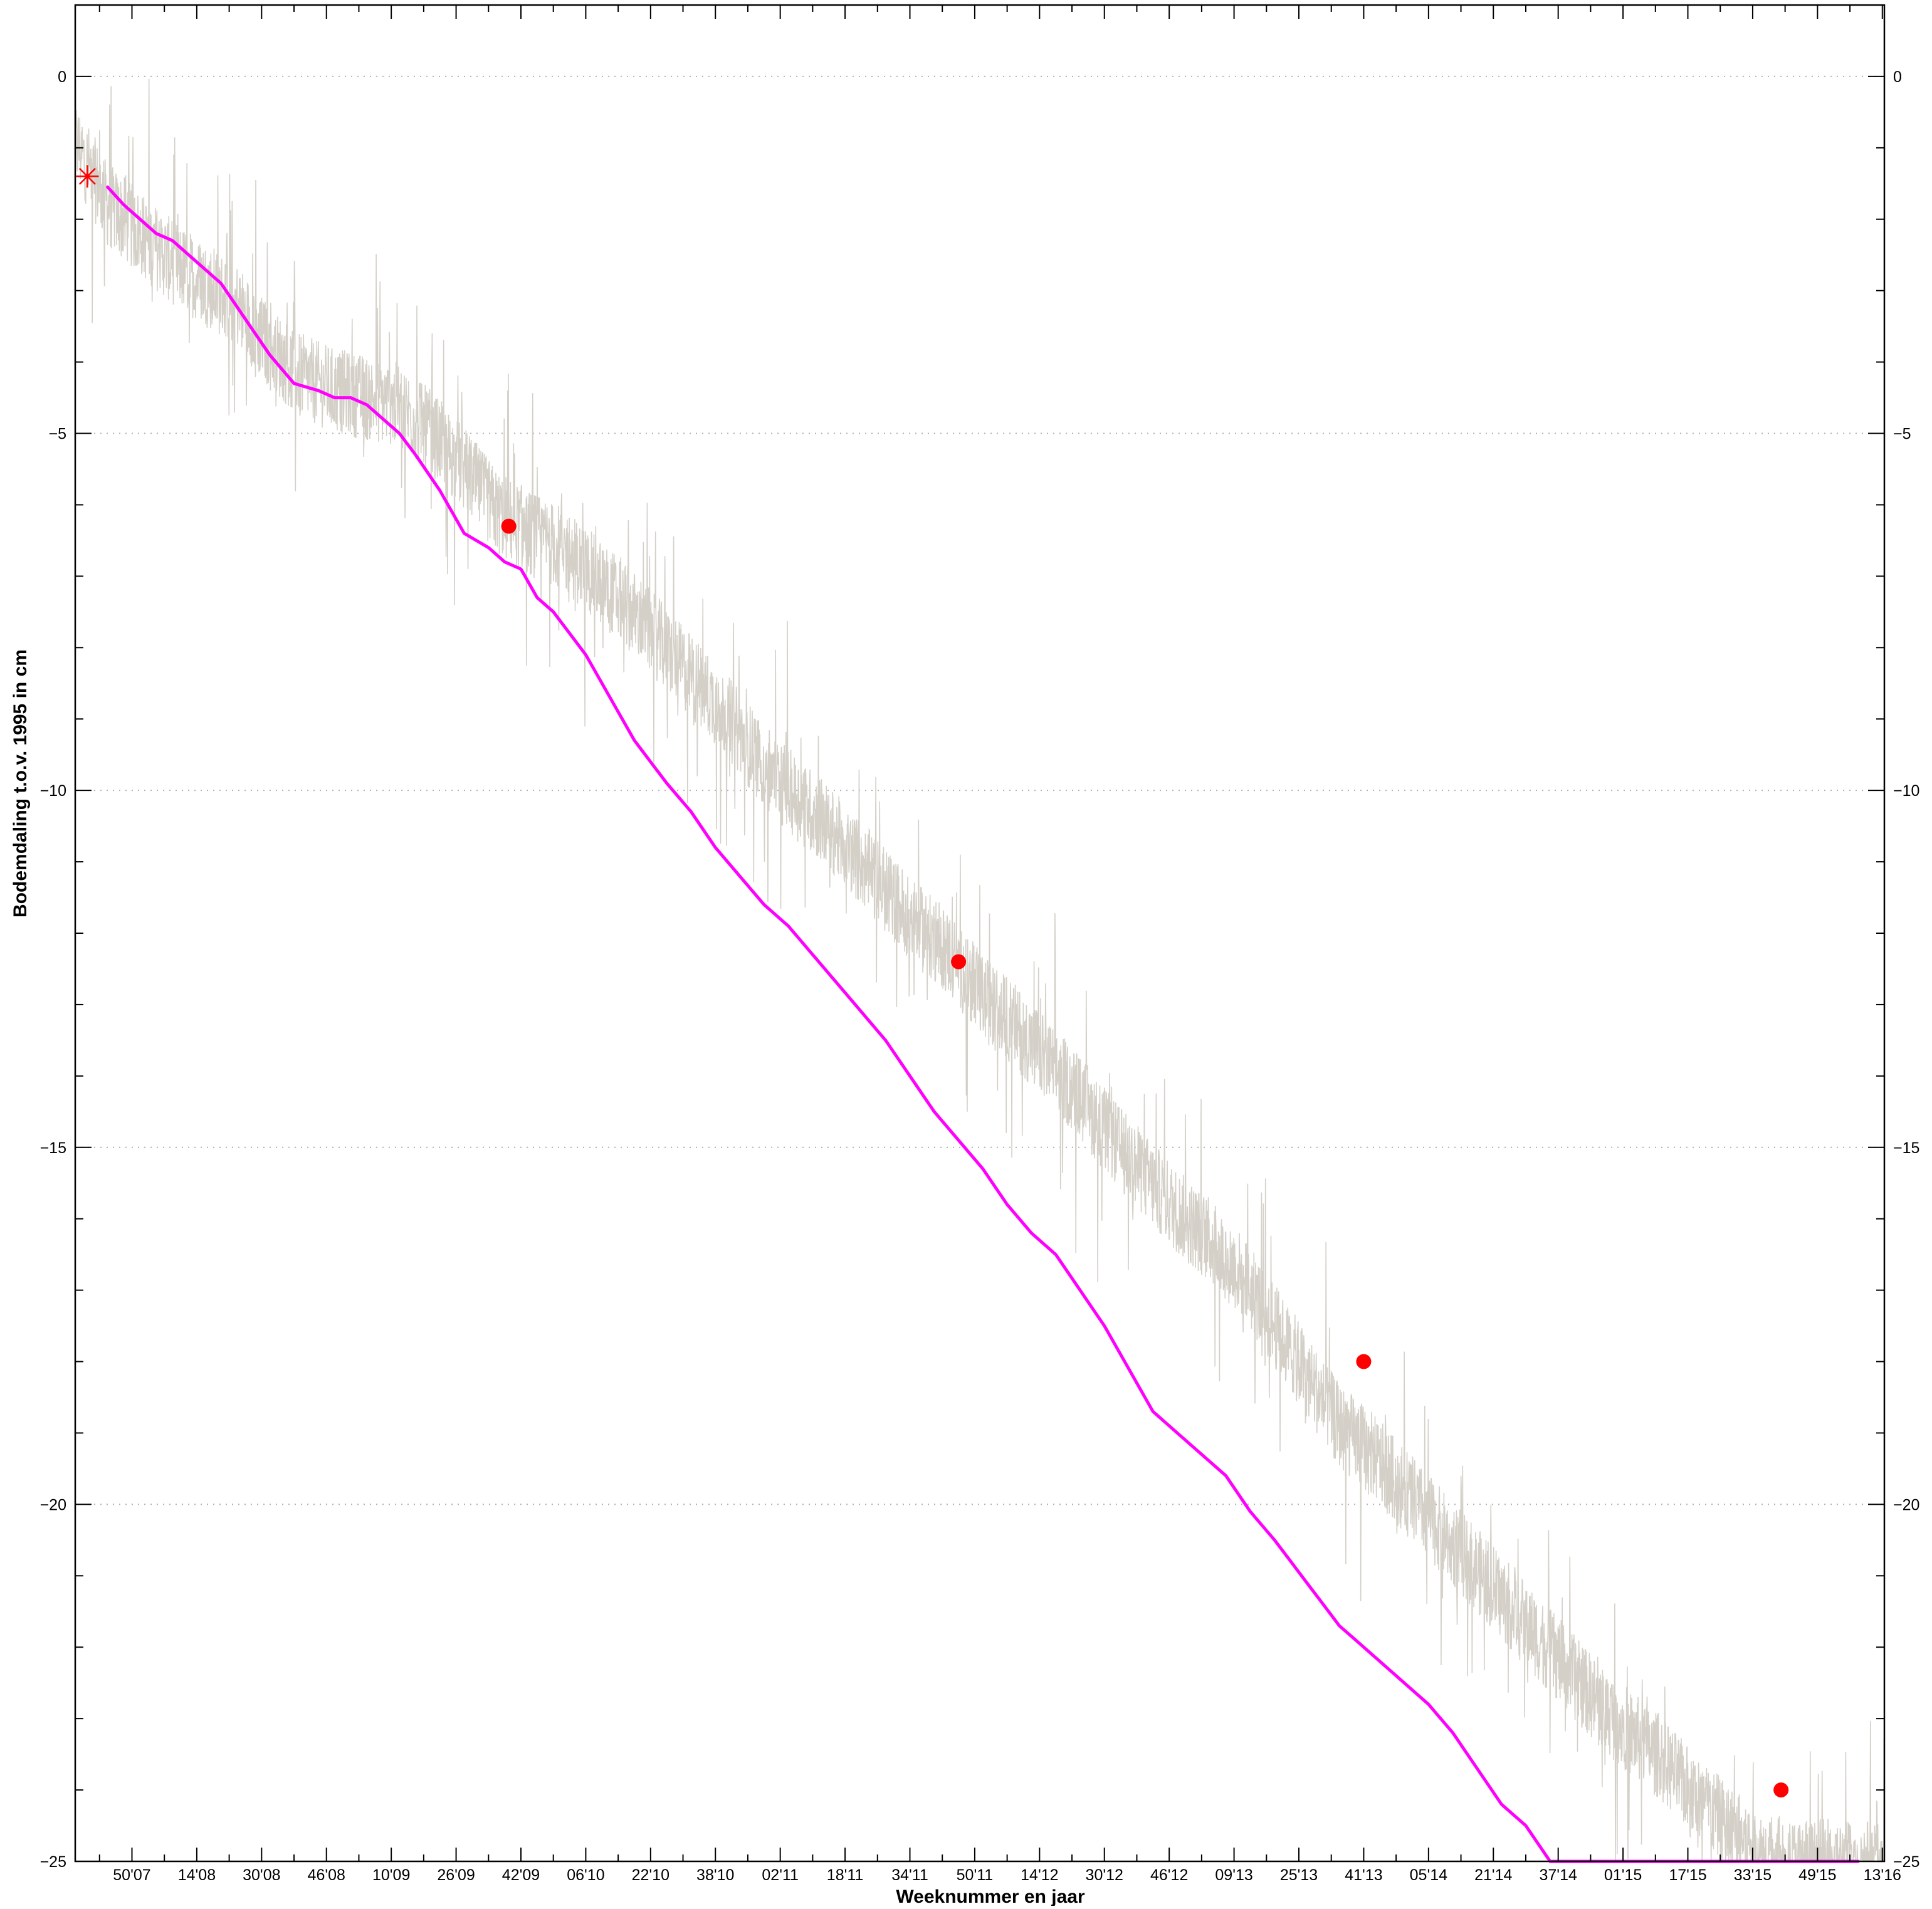 The image size is (1932, 1909). Describe the element at coordinates (1493, 1875) in the screenshot. I see `x-tick-label: 21'14` at that location.